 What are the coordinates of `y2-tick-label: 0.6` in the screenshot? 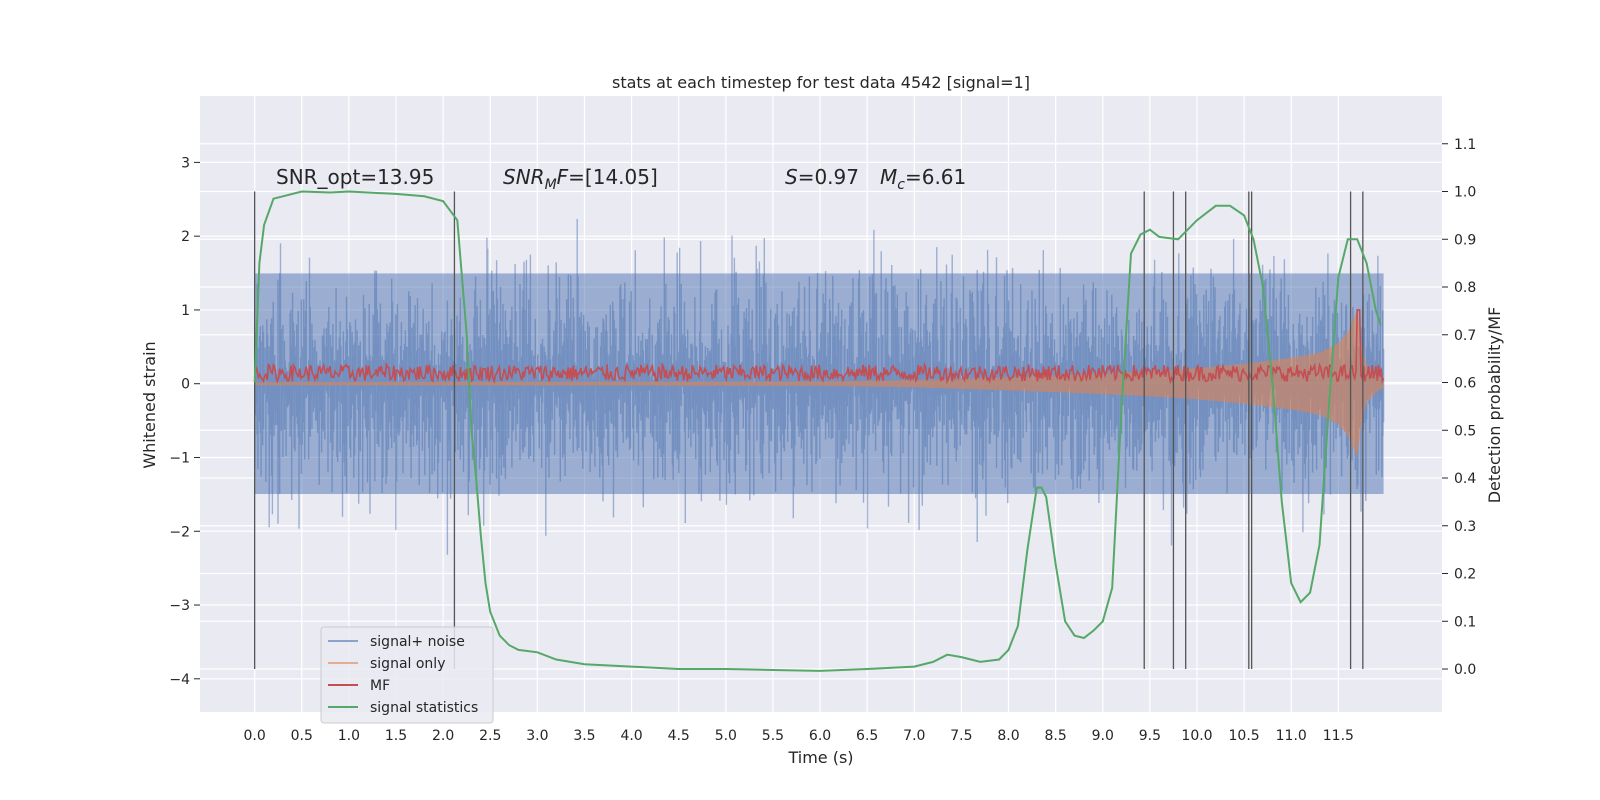 It's located at (1465, 384).